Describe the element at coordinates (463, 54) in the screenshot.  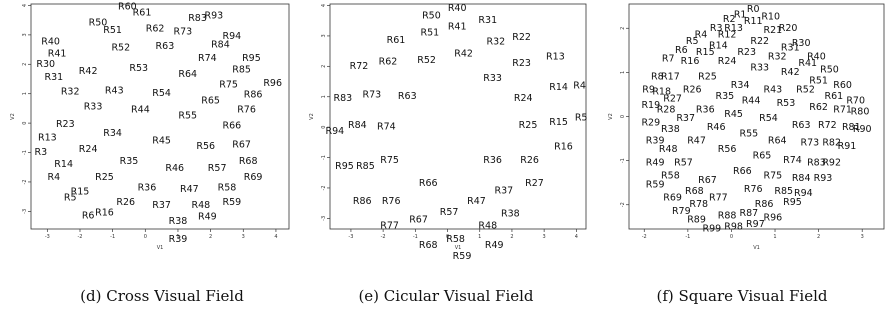
I see `point-label-r42: R42` at that location.